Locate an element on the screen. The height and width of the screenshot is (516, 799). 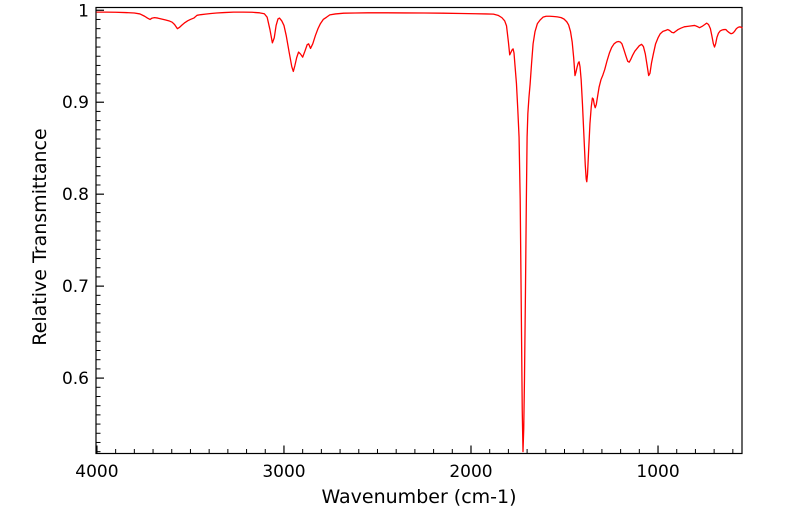
y-tick-label: 0.8 is located at coordinates (75, 195).